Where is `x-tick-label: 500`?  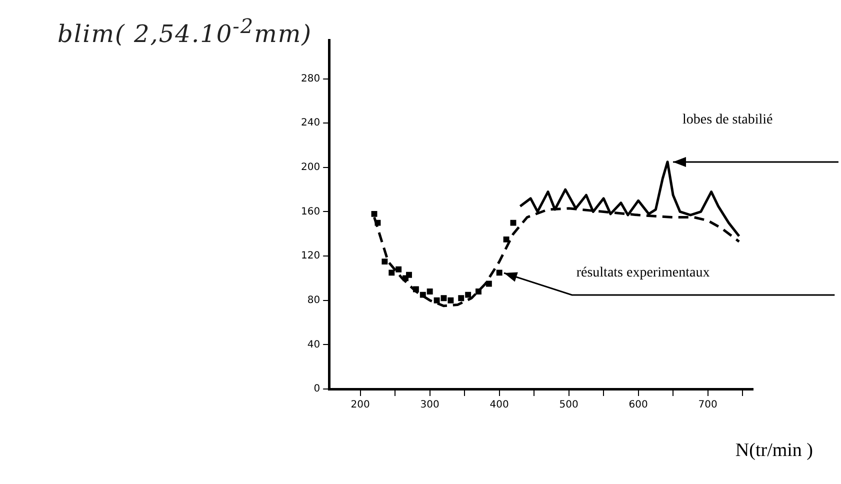 x-tick-label: 500 is located at coordinates (568, 405).